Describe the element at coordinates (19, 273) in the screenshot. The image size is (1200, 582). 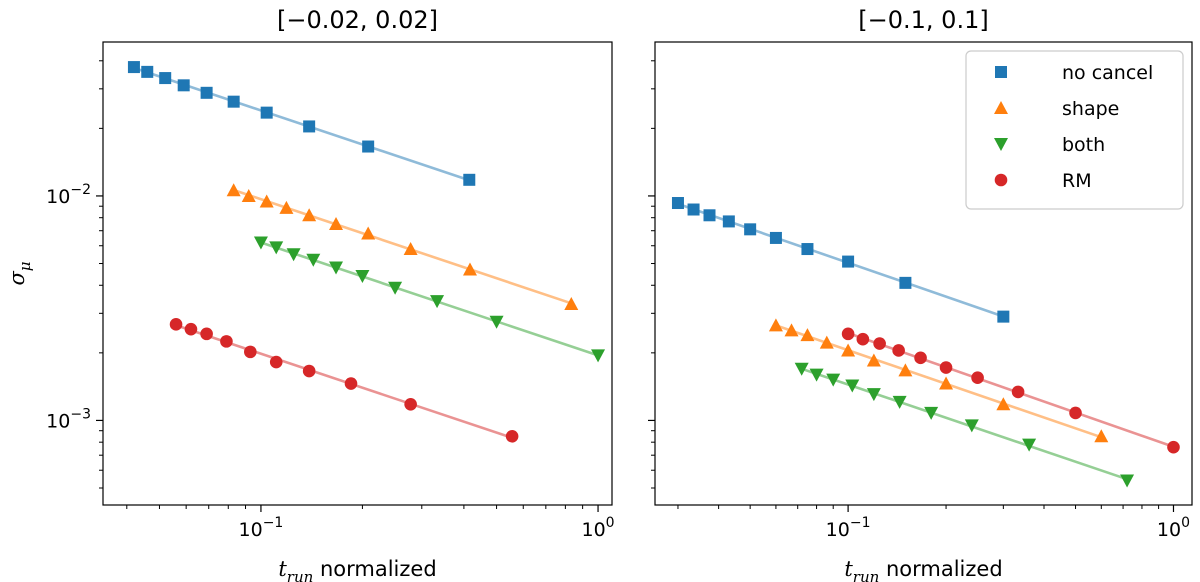
I see `y-axis-label: σμ` at that location.